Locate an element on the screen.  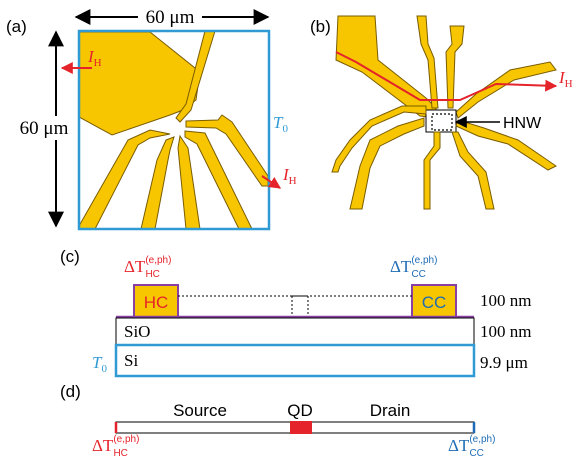
cold-contact-block is located at coordinates (434, 301).